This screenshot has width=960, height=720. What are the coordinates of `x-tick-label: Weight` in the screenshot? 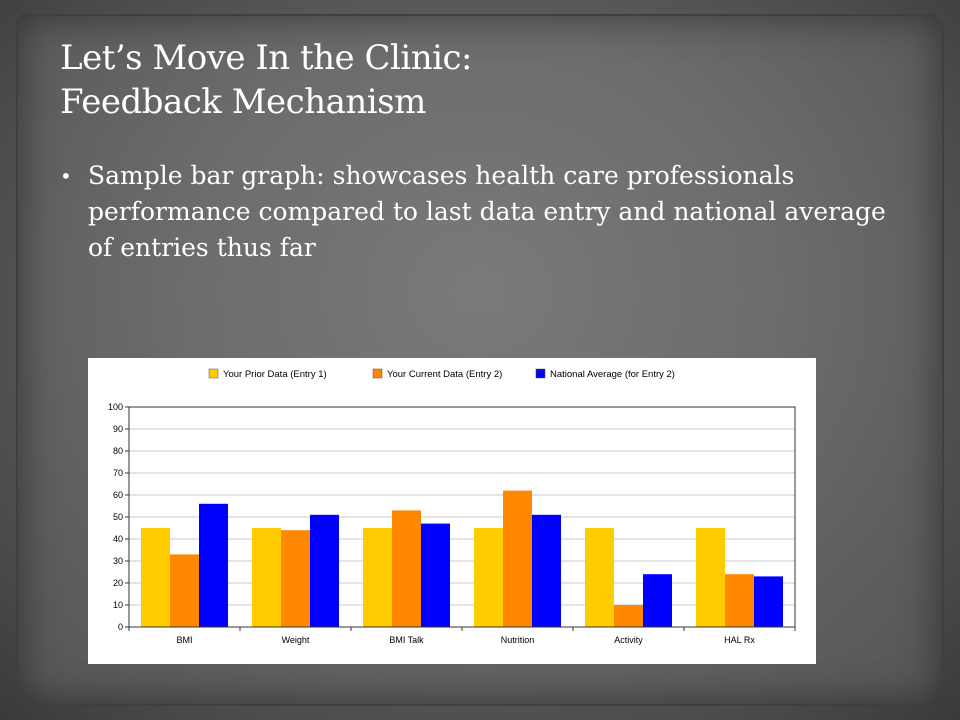 It's located at (296, 640).